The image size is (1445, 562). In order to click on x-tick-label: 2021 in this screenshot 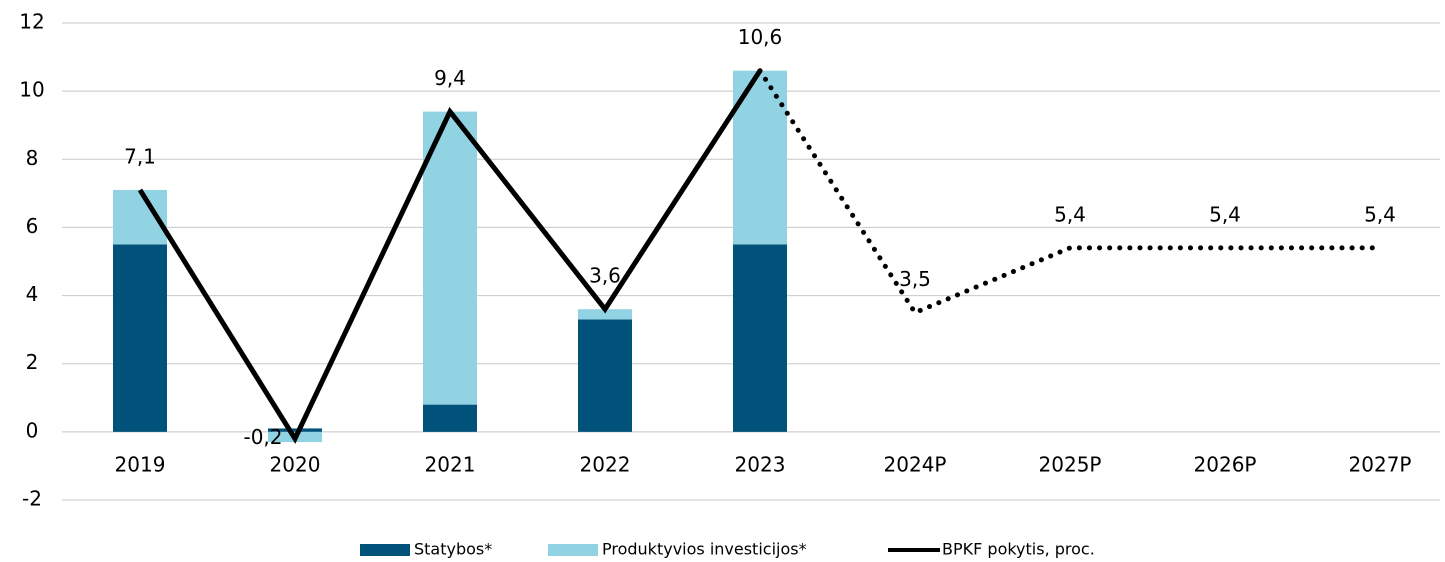, I will do `click(450, 465)`.